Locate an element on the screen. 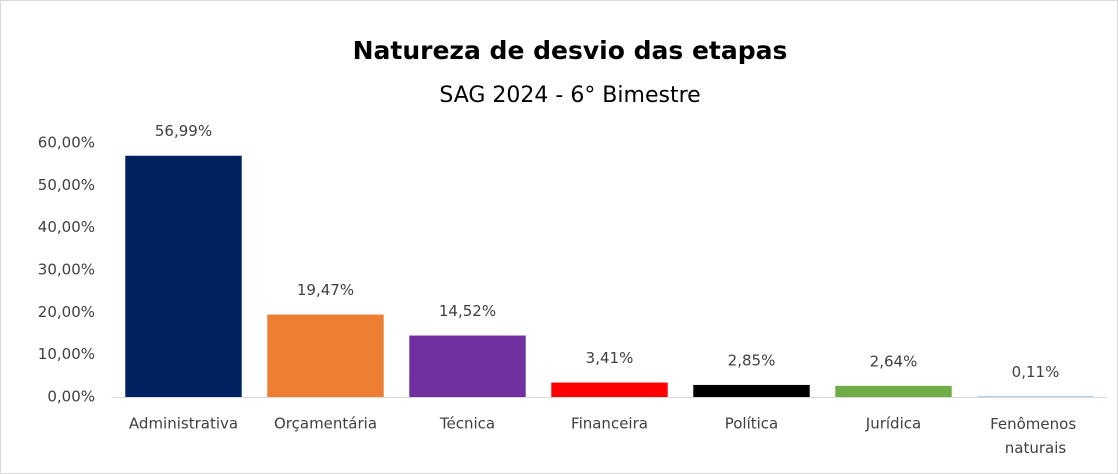 This screenshot has width=1118, height=474. x-tick-label: Financeira is located at coordinates (609, 424).